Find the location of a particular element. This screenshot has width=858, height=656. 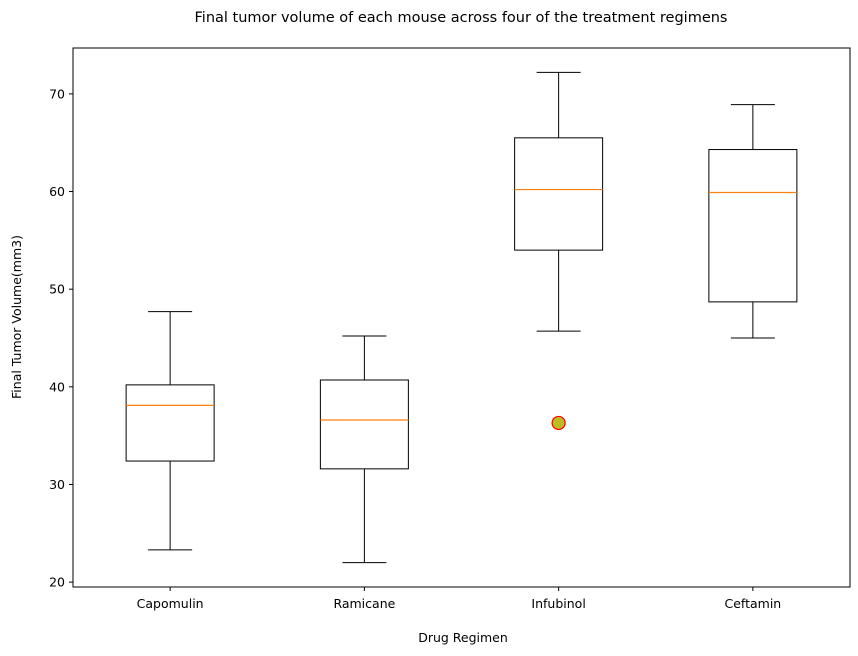

x-tick-label: Capomulin is located at coordinates (170, 603).